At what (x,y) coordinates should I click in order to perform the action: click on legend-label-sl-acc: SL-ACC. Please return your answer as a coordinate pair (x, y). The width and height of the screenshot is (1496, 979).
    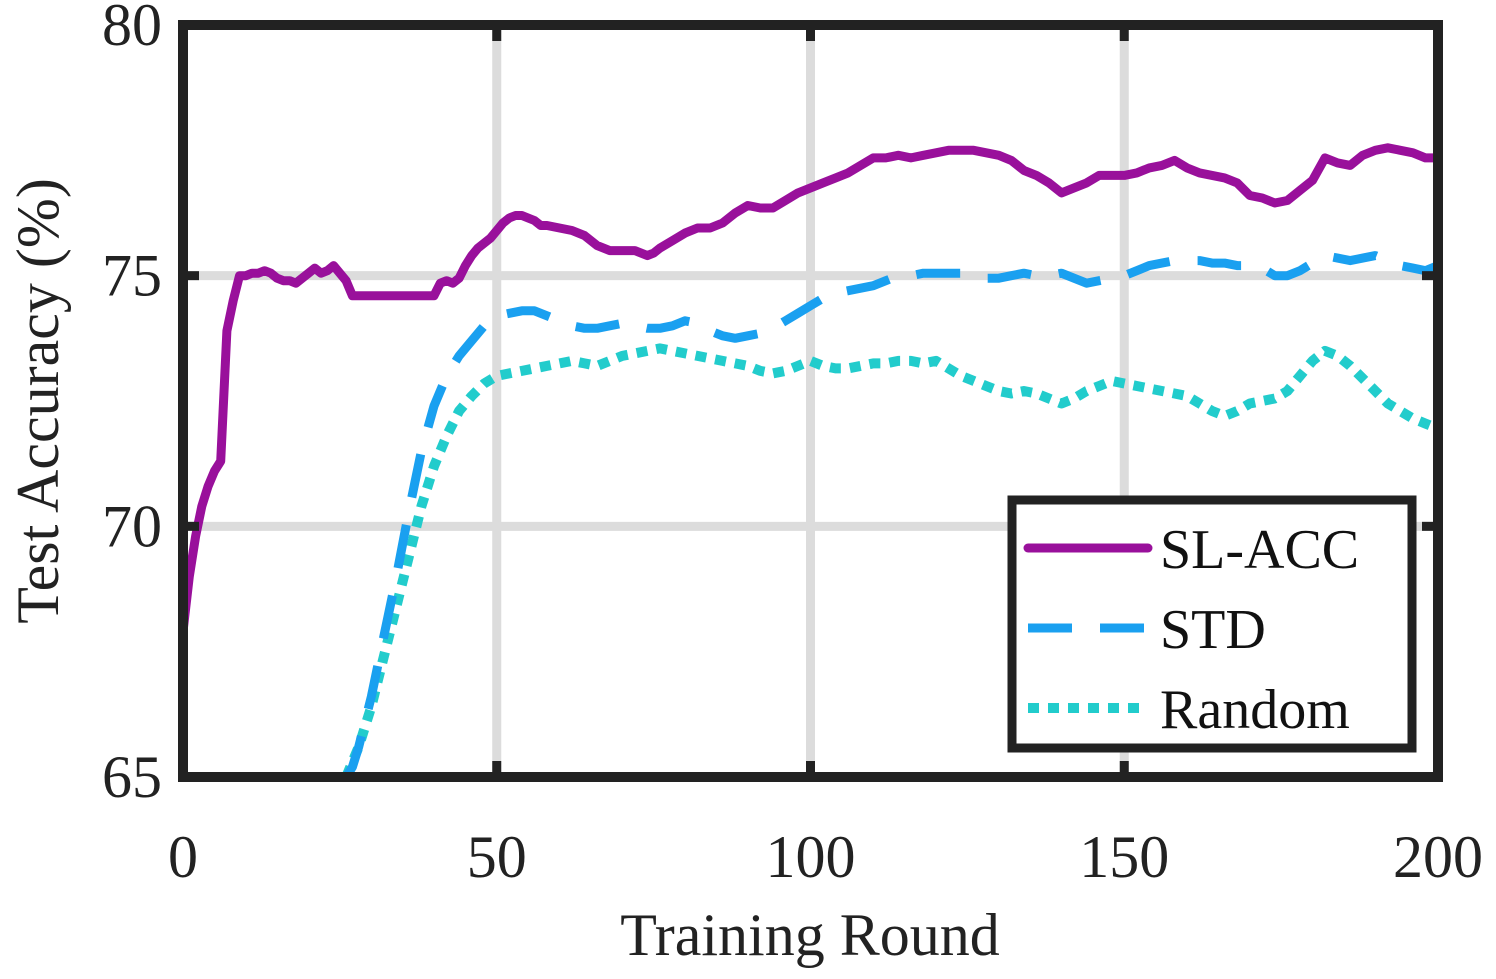
    Looking at the image, I should click on (1259, 550).